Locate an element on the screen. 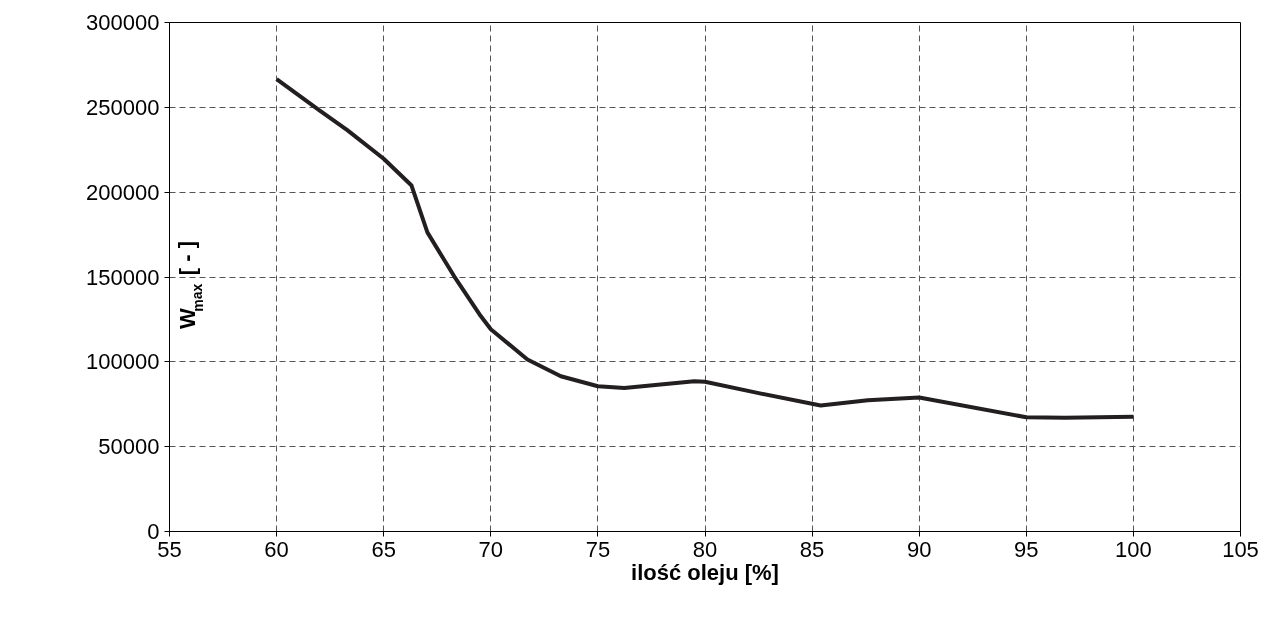 This screenshot has height=619, width=1280. x-tick-label: 65 is located at coordinates (383, 549).